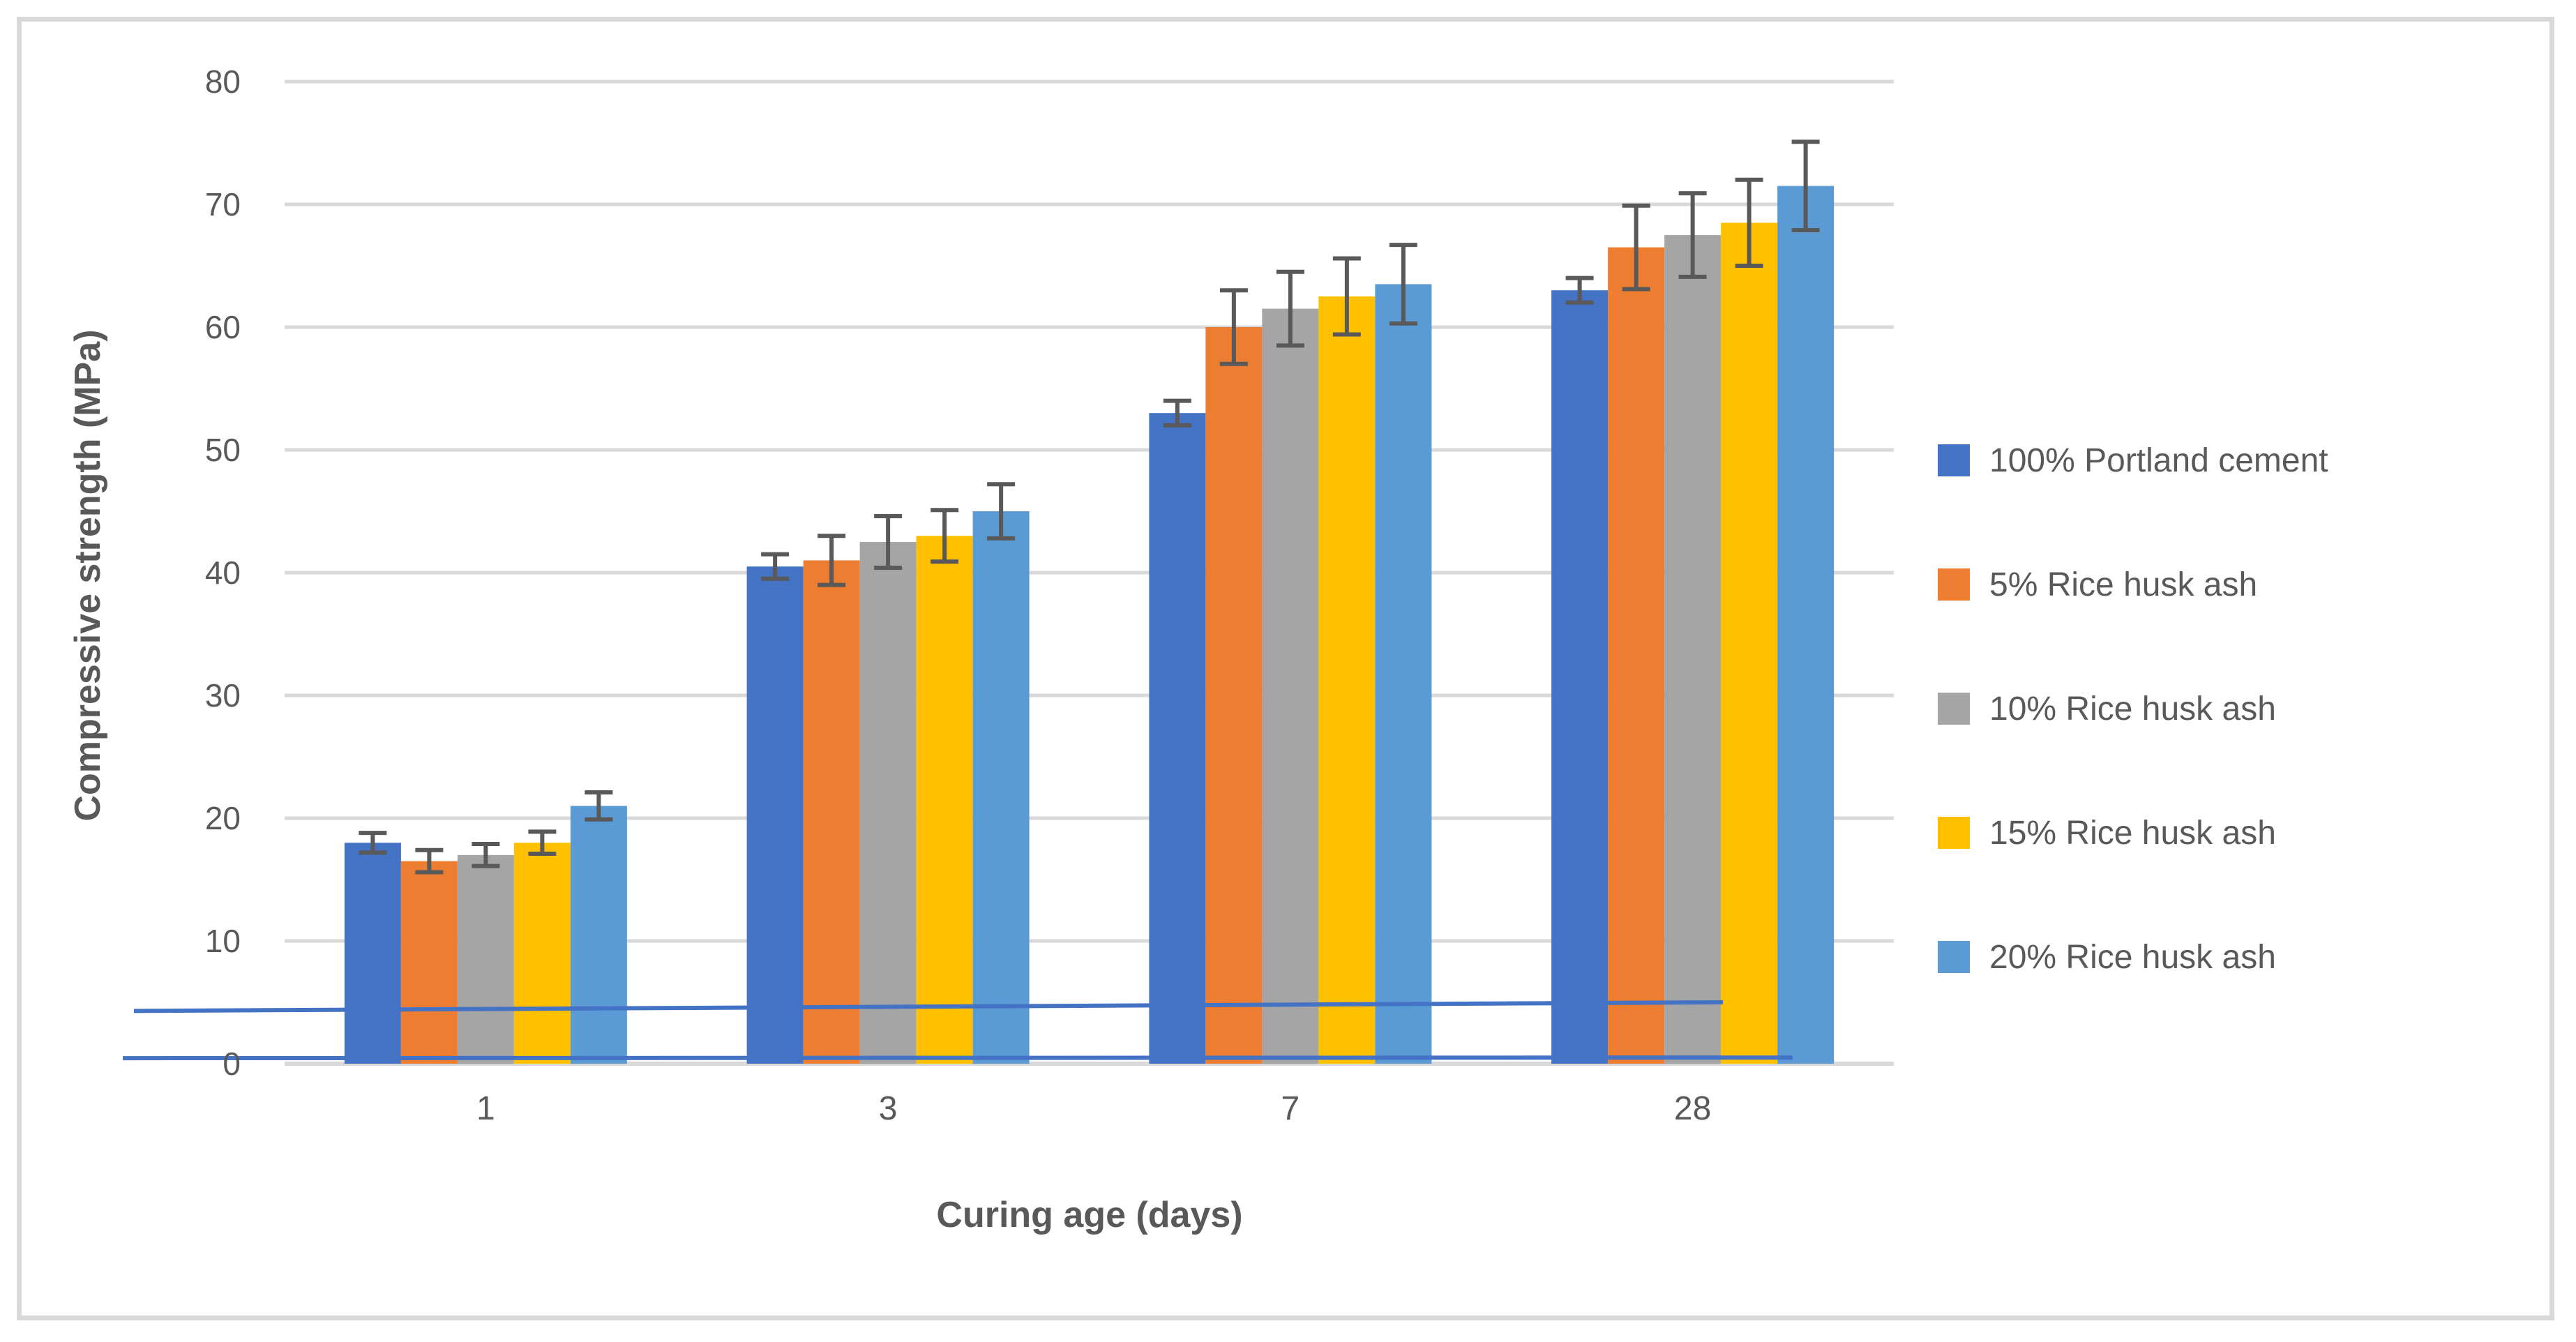 This screenshot has width=2576, height=1342. Describe the element at coordinates (222, 327) in the screenshot. I see `y-tick-label: 60` at that location.